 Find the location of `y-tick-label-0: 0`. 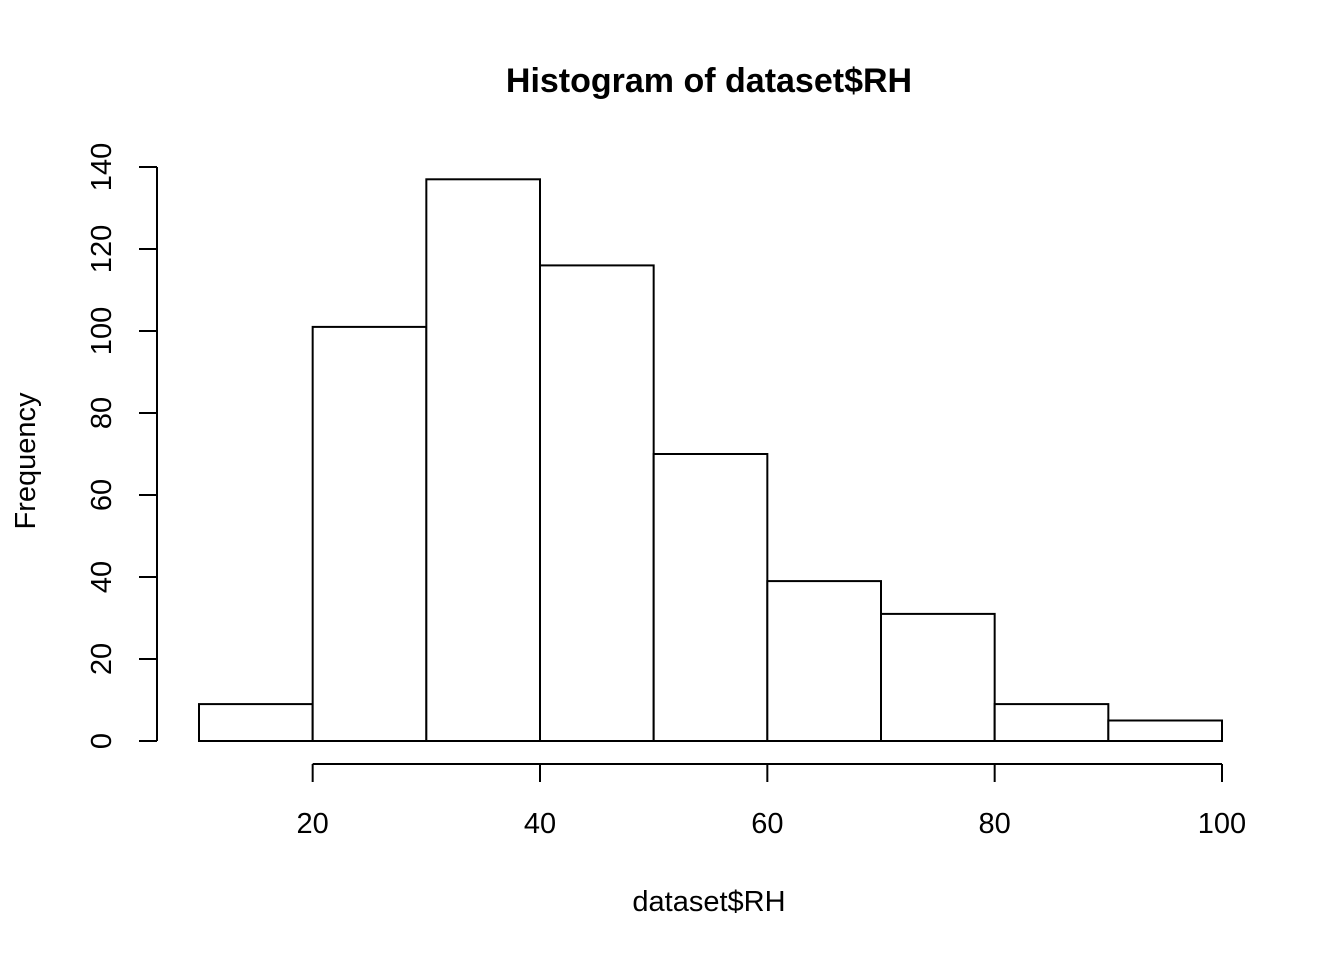

y-tick-label-0: 0 is located at coordinates (102, 741).